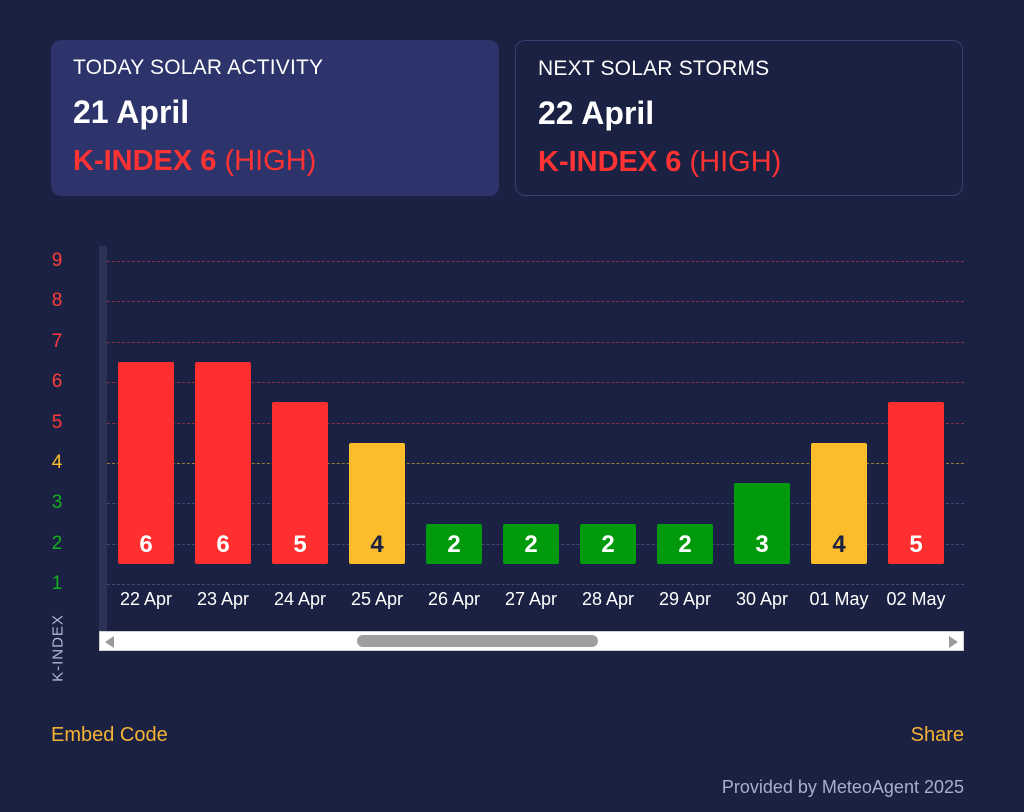 The width and height of the screenshot is (1024, 812). What do you see at coordinates (608, 599) in the screenshot?
I see `x-tick-label: 28 Apr` at bounding box center [608, 599].